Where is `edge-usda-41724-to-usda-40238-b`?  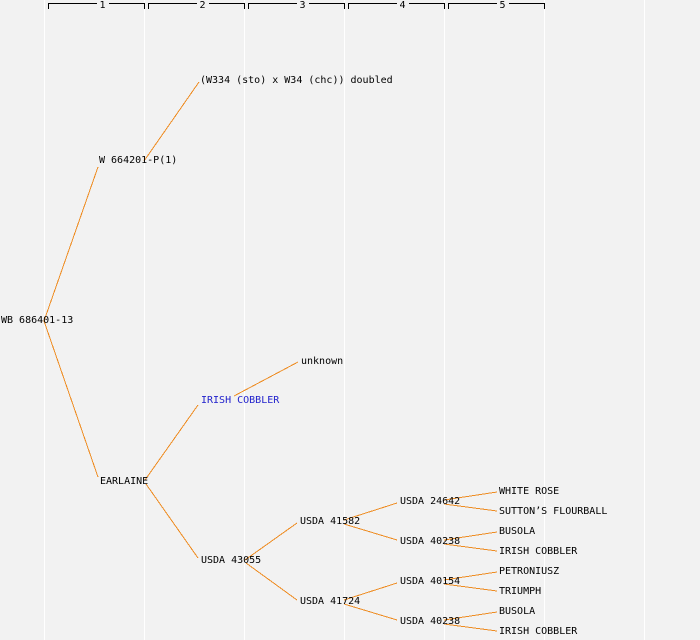
edge-usda-41724-to-usda-40238-b is located at coordinates (370, 612).